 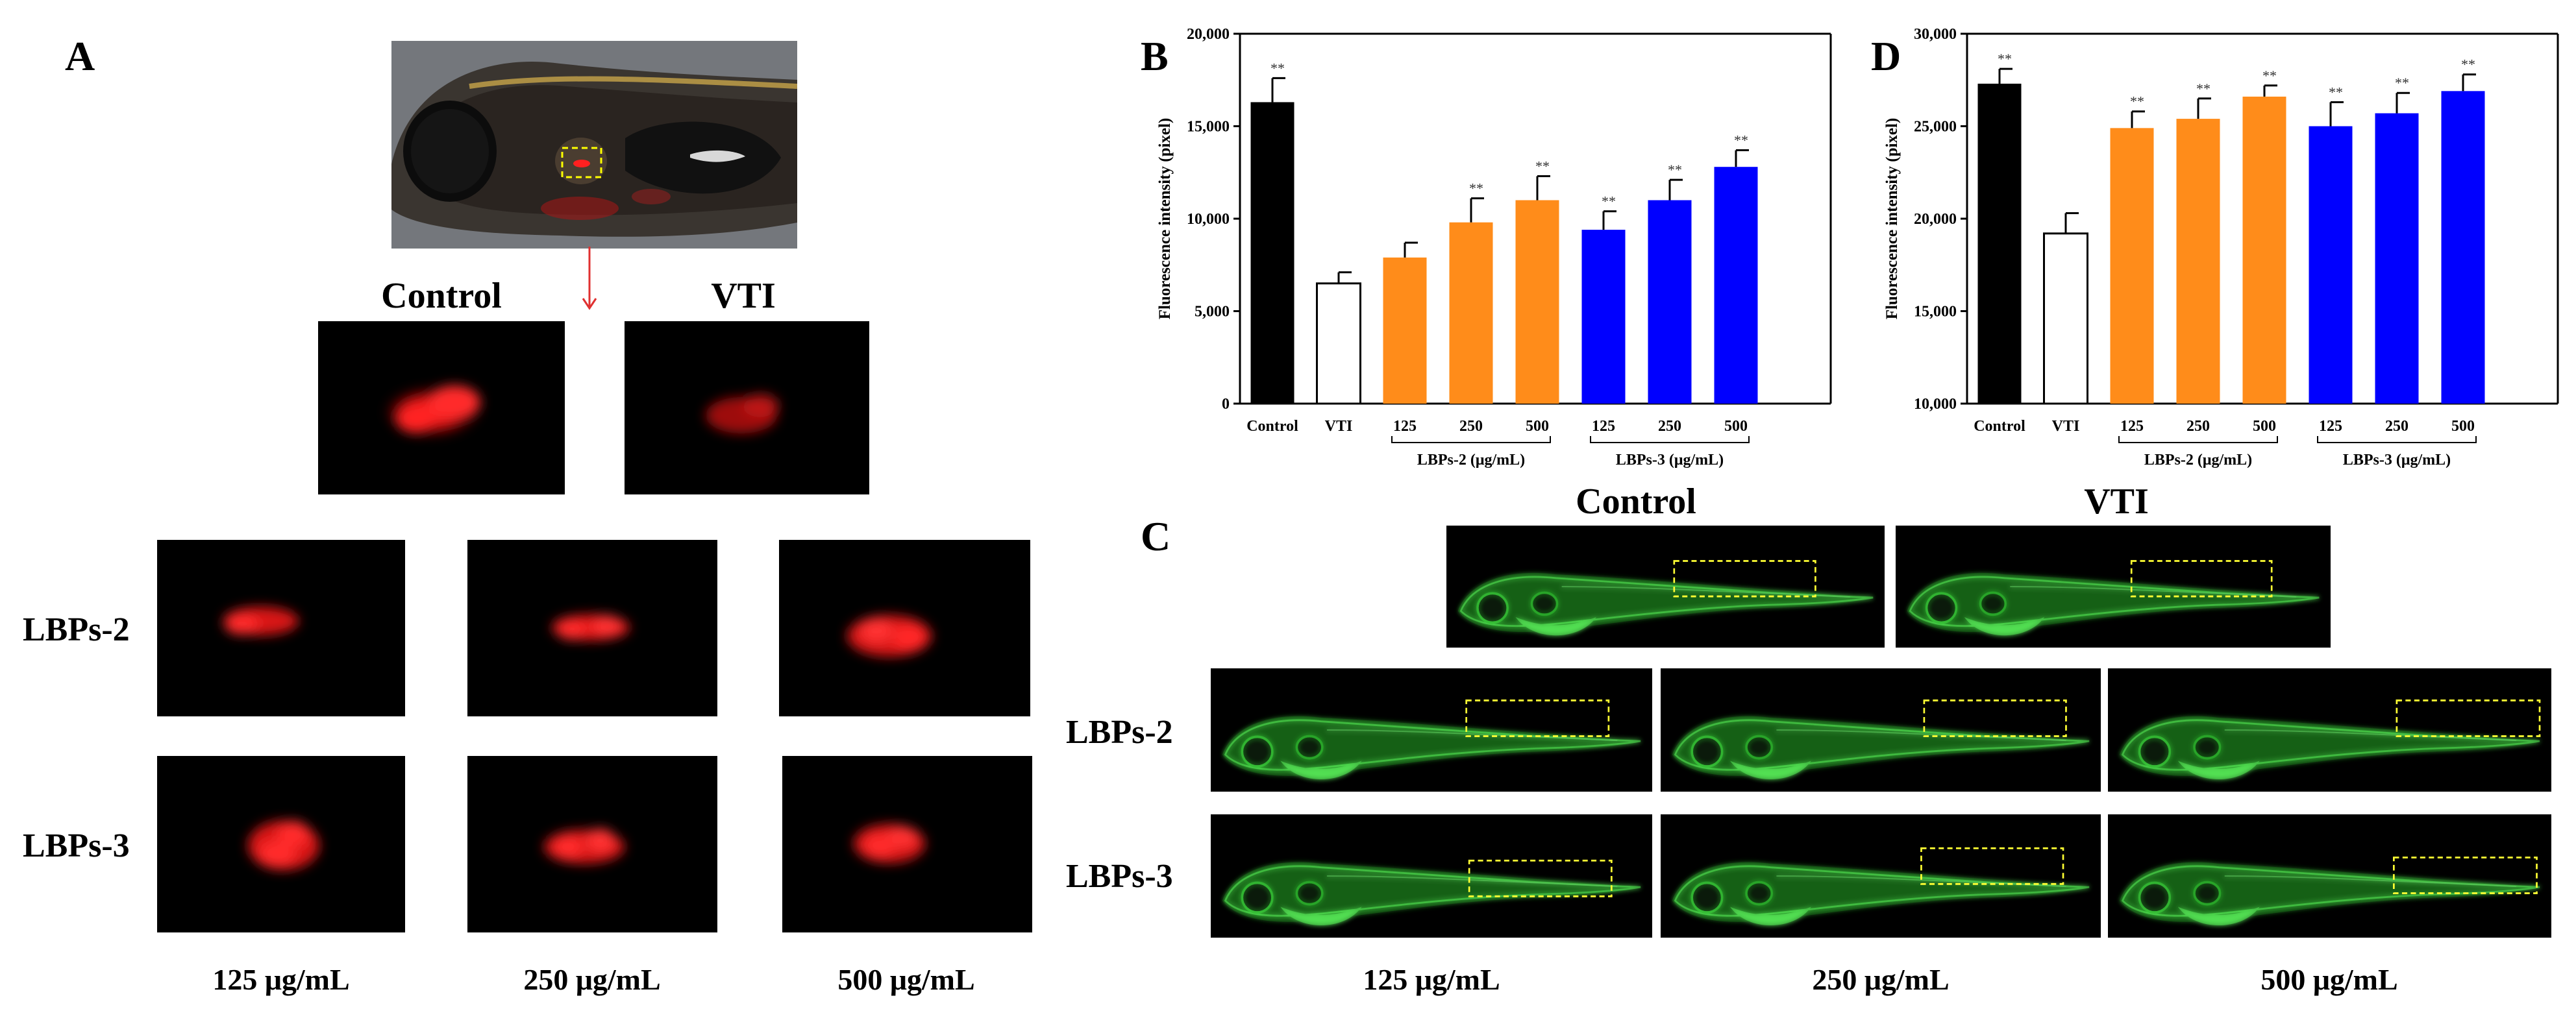 I want to click on micro-a-vti, so click(x=747, y=407).